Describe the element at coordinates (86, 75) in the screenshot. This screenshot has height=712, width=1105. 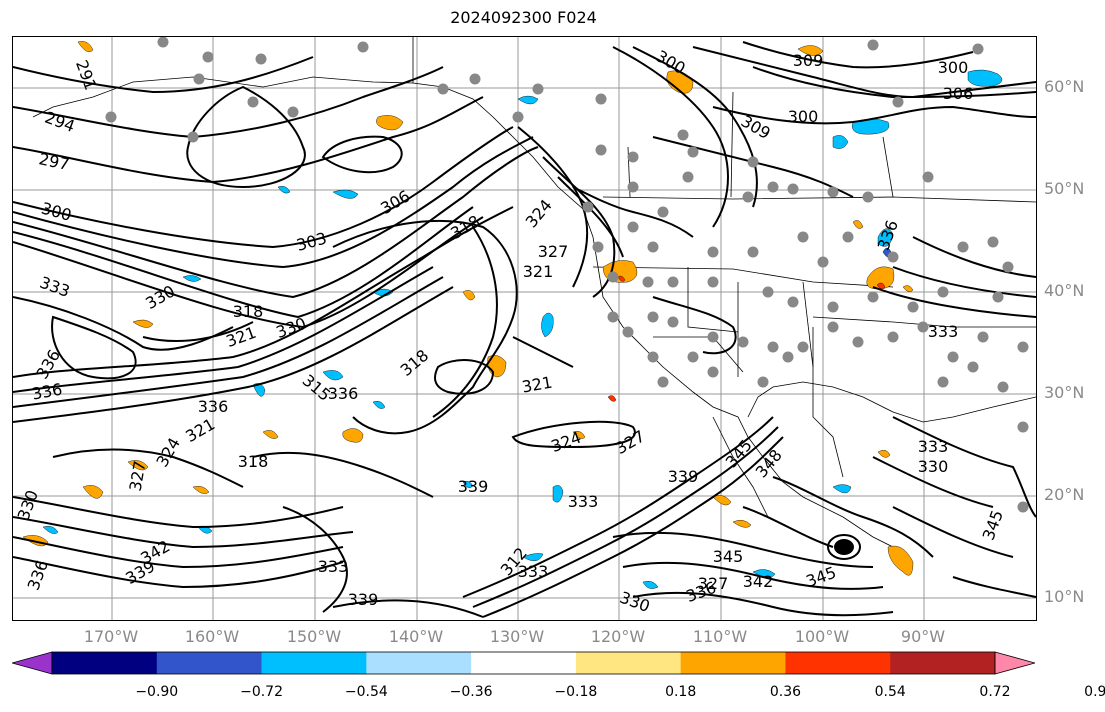
I see `contour-label: 291` at that location.